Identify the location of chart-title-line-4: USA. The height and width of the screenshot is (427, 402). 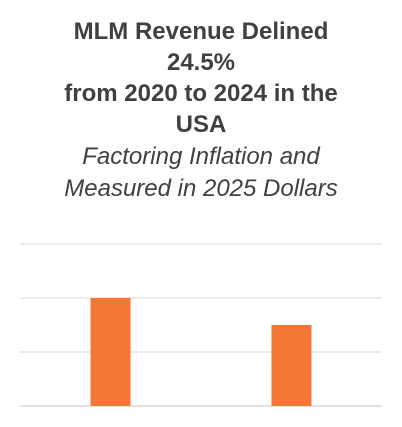
(201, 124).